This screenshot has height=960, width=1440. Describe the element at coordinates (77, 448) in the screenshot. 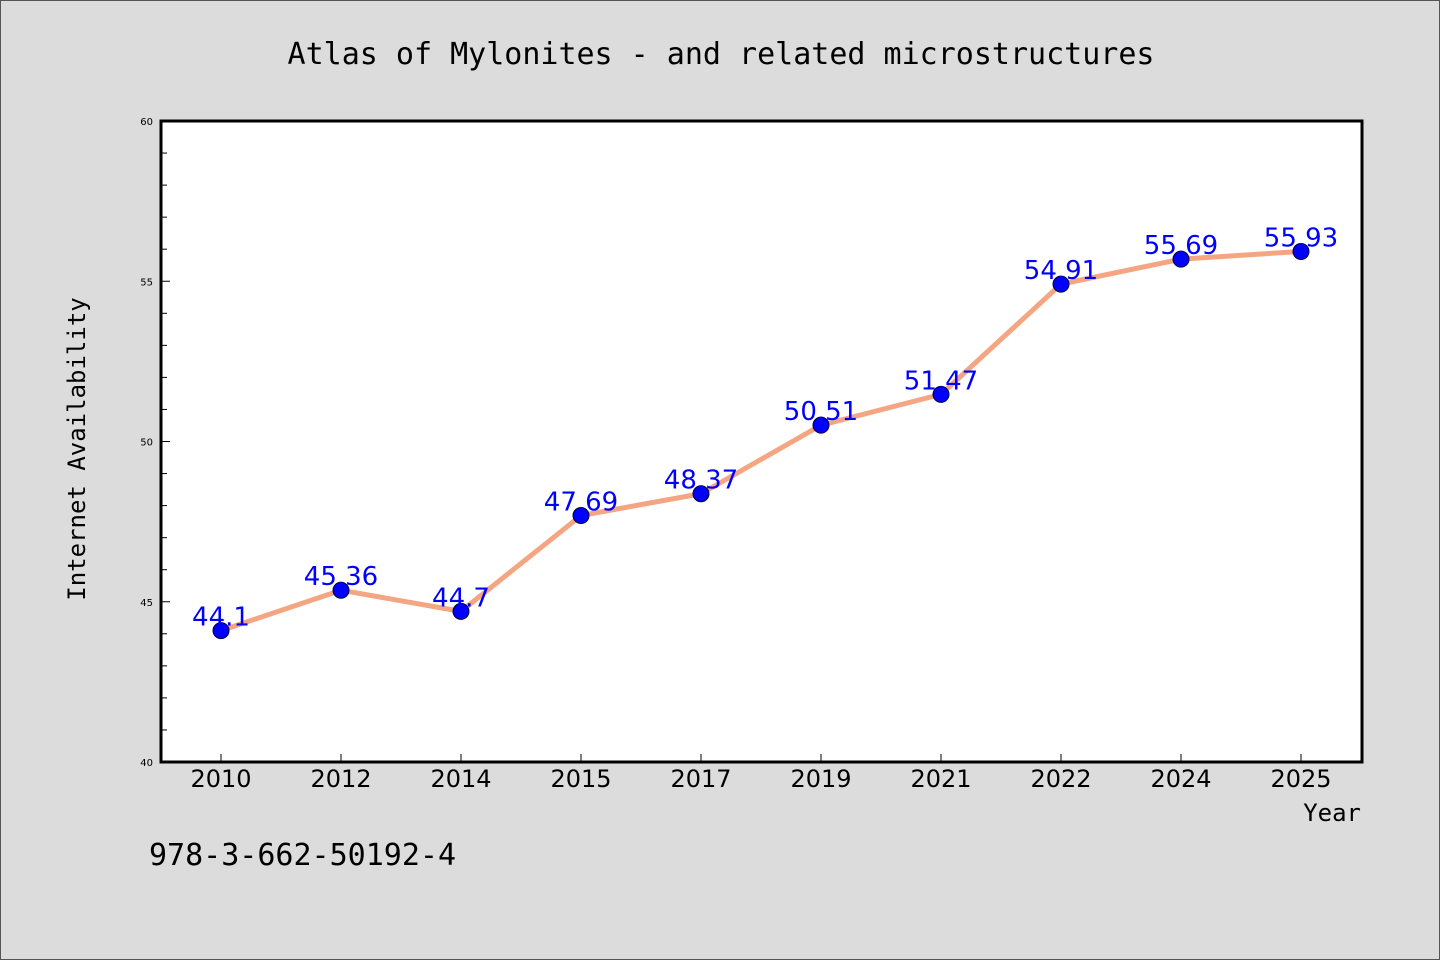

I see `y-axis-title: Internet Availability` at that location.